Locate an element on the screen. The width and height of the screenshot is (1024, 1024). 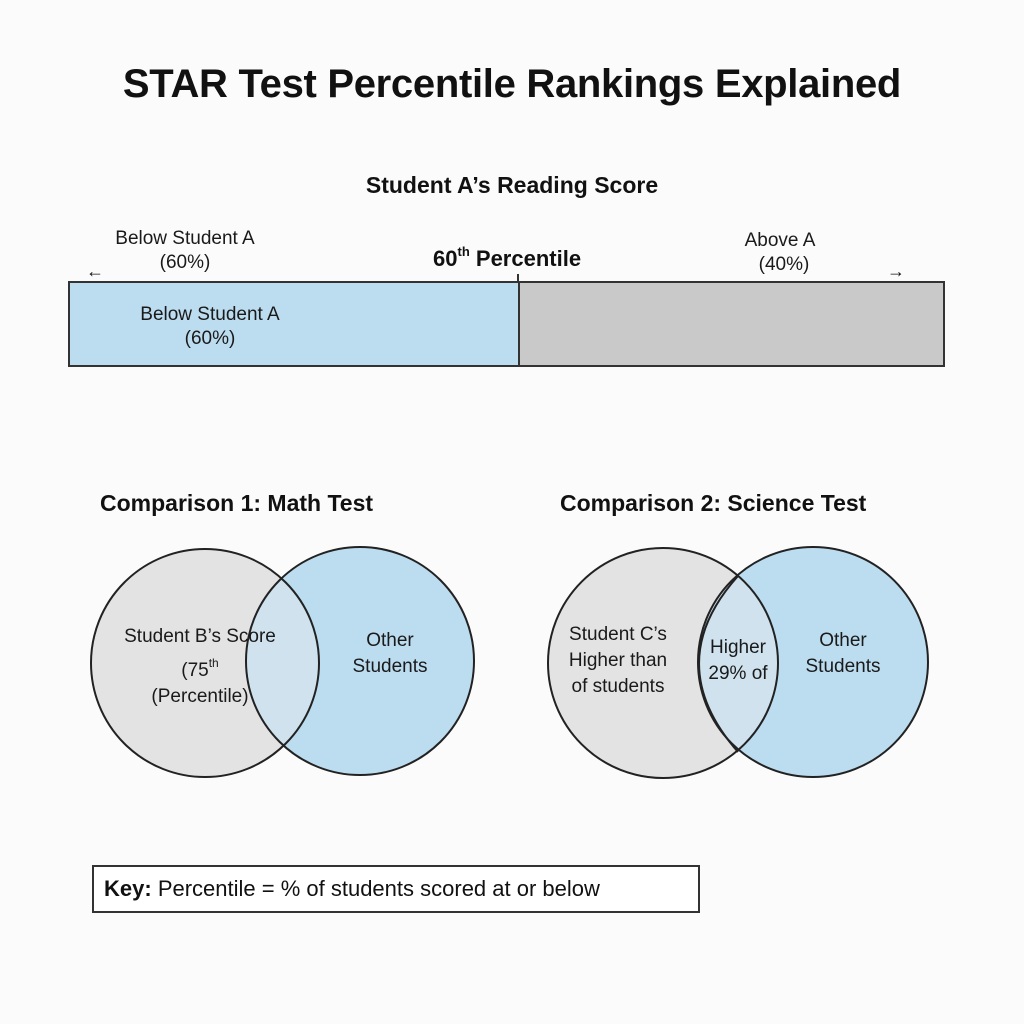
venn2-overlap-line1: Higher is located at coordinates (738, 647).